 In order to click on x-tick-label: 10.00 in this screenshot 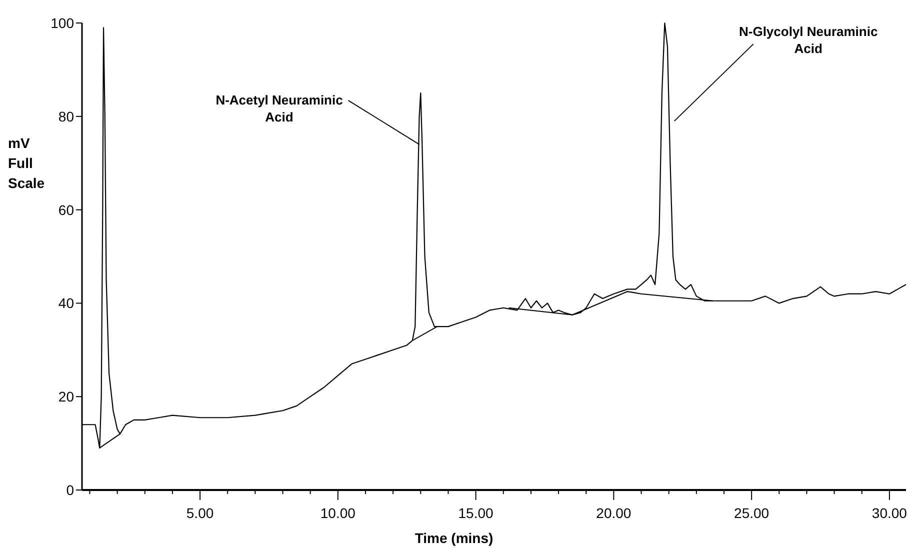, I will do `click(338, 513)`.